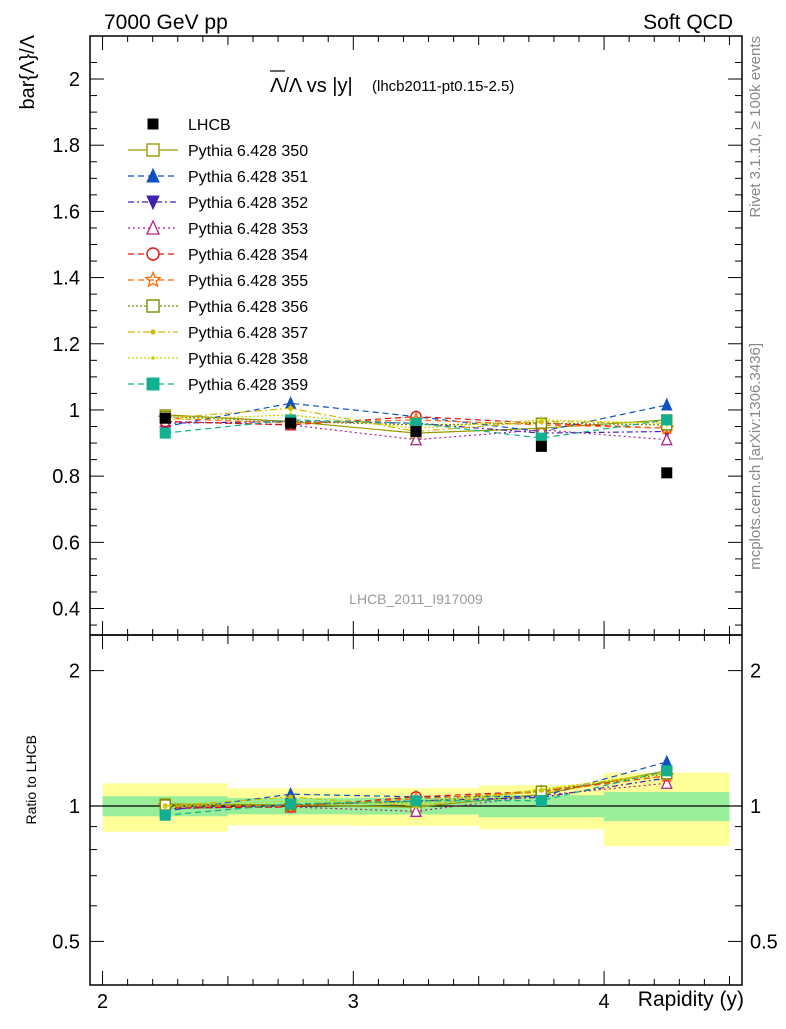 This screenshot has width=786, height=1029. Describe the element at coordinates (74, 807) in the screenshot. I see `ratio-tick-label: 1` at that location.